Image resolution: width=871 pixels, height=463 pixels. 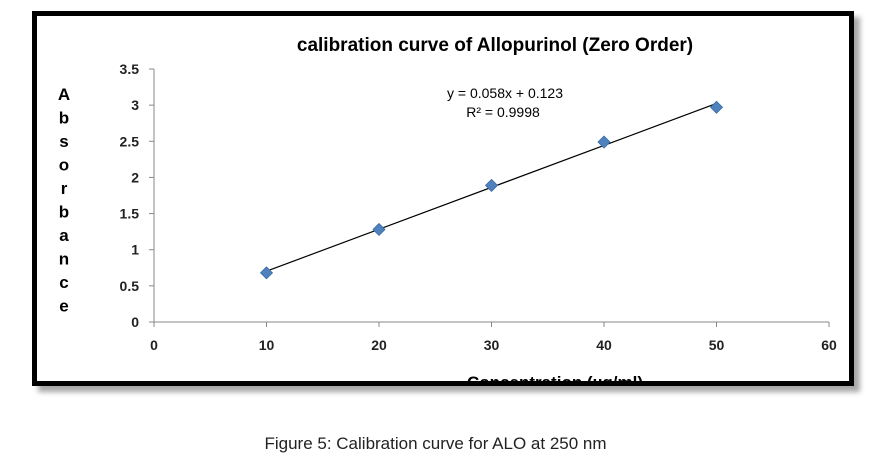 I want to click on x-tick-label: 10, so click(x=267, y=345).